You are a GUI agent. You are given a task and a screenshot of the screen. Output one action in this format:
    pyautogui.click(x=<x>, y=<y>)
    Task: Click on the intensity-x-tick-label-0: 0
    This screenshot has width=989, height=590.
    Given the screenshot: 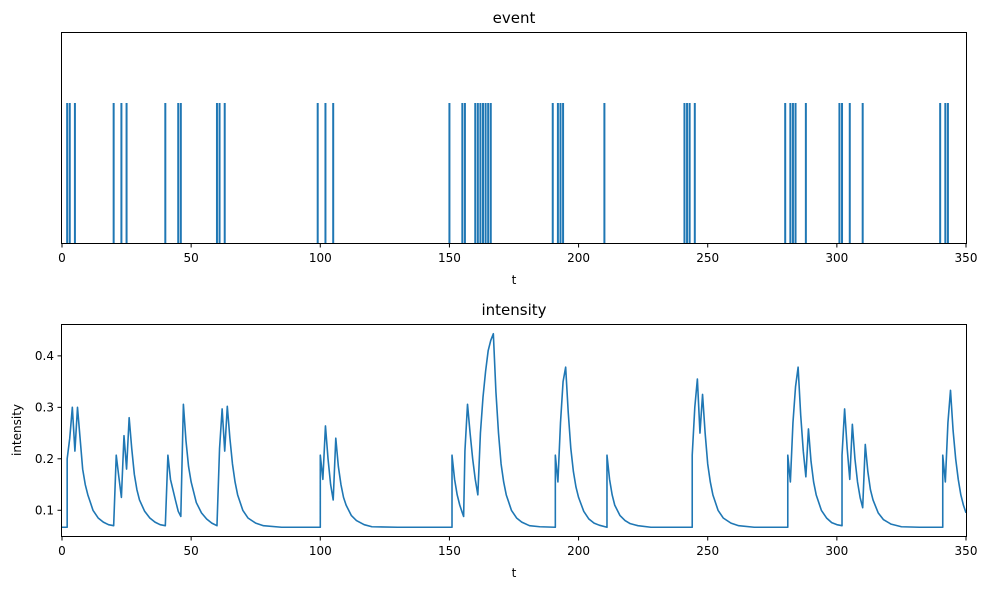 What is the action you would take?
    pyautogui.click(x=62, y=551)
    